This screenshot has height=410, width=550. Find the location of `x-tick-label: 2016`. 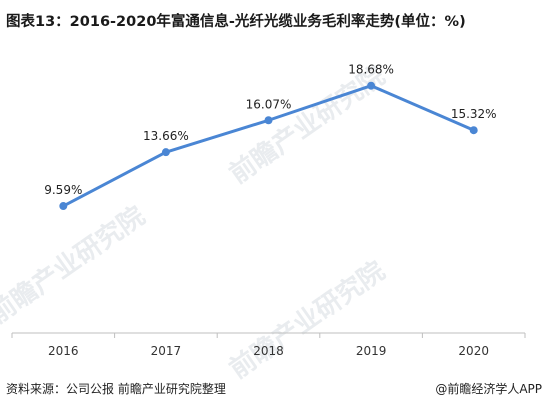

x-tick-label: 2016 is located at coordinates (63, 351).